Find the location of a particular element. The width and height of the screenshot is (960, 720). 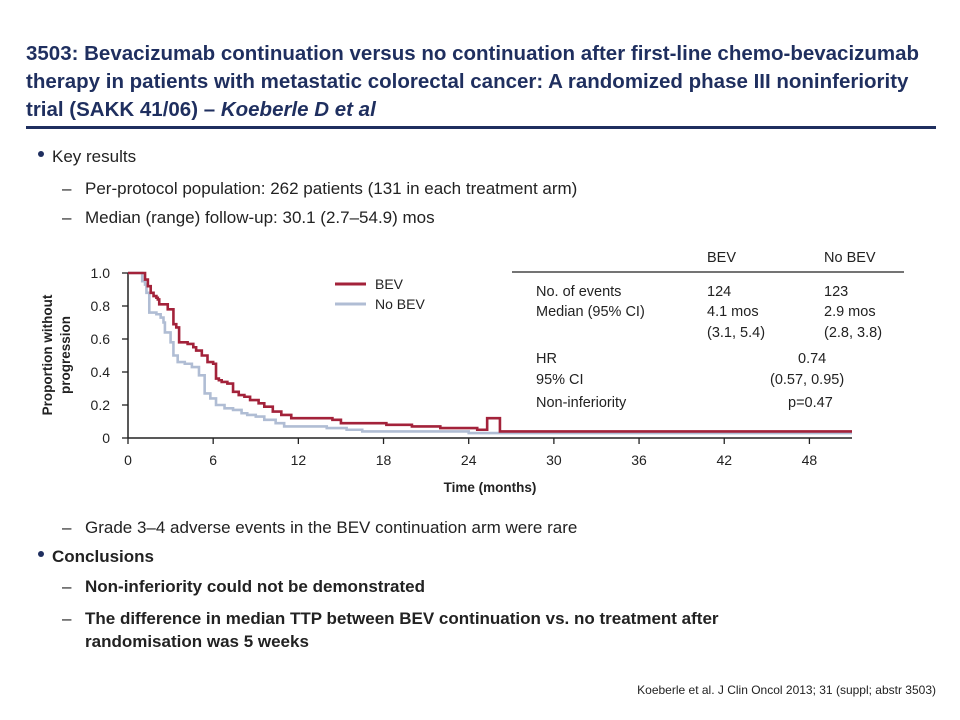

table-header-nobev: No BEV is located at coordinates (850, 258).